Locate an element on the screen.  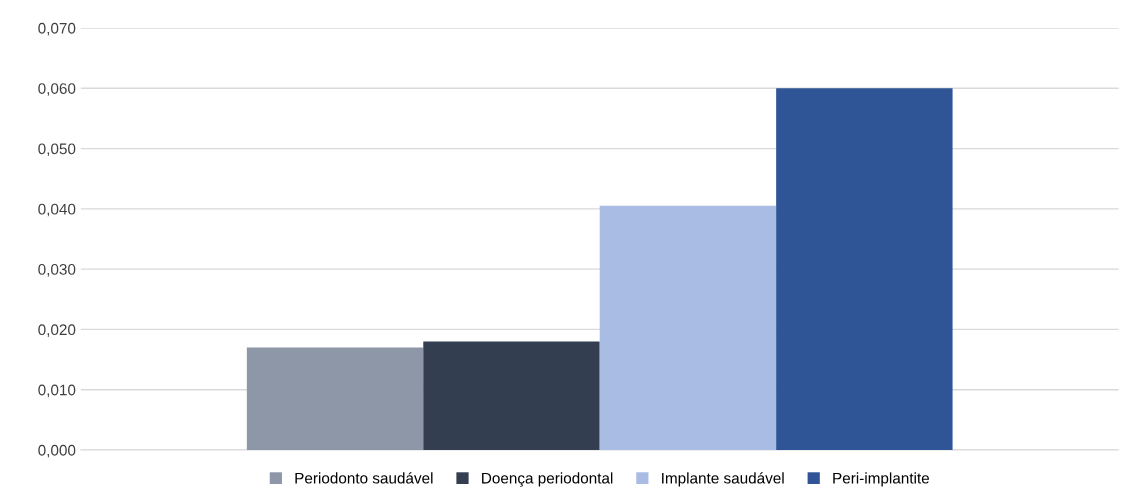
legend-label: Doença periodontal is located at coordinates (547, 479).